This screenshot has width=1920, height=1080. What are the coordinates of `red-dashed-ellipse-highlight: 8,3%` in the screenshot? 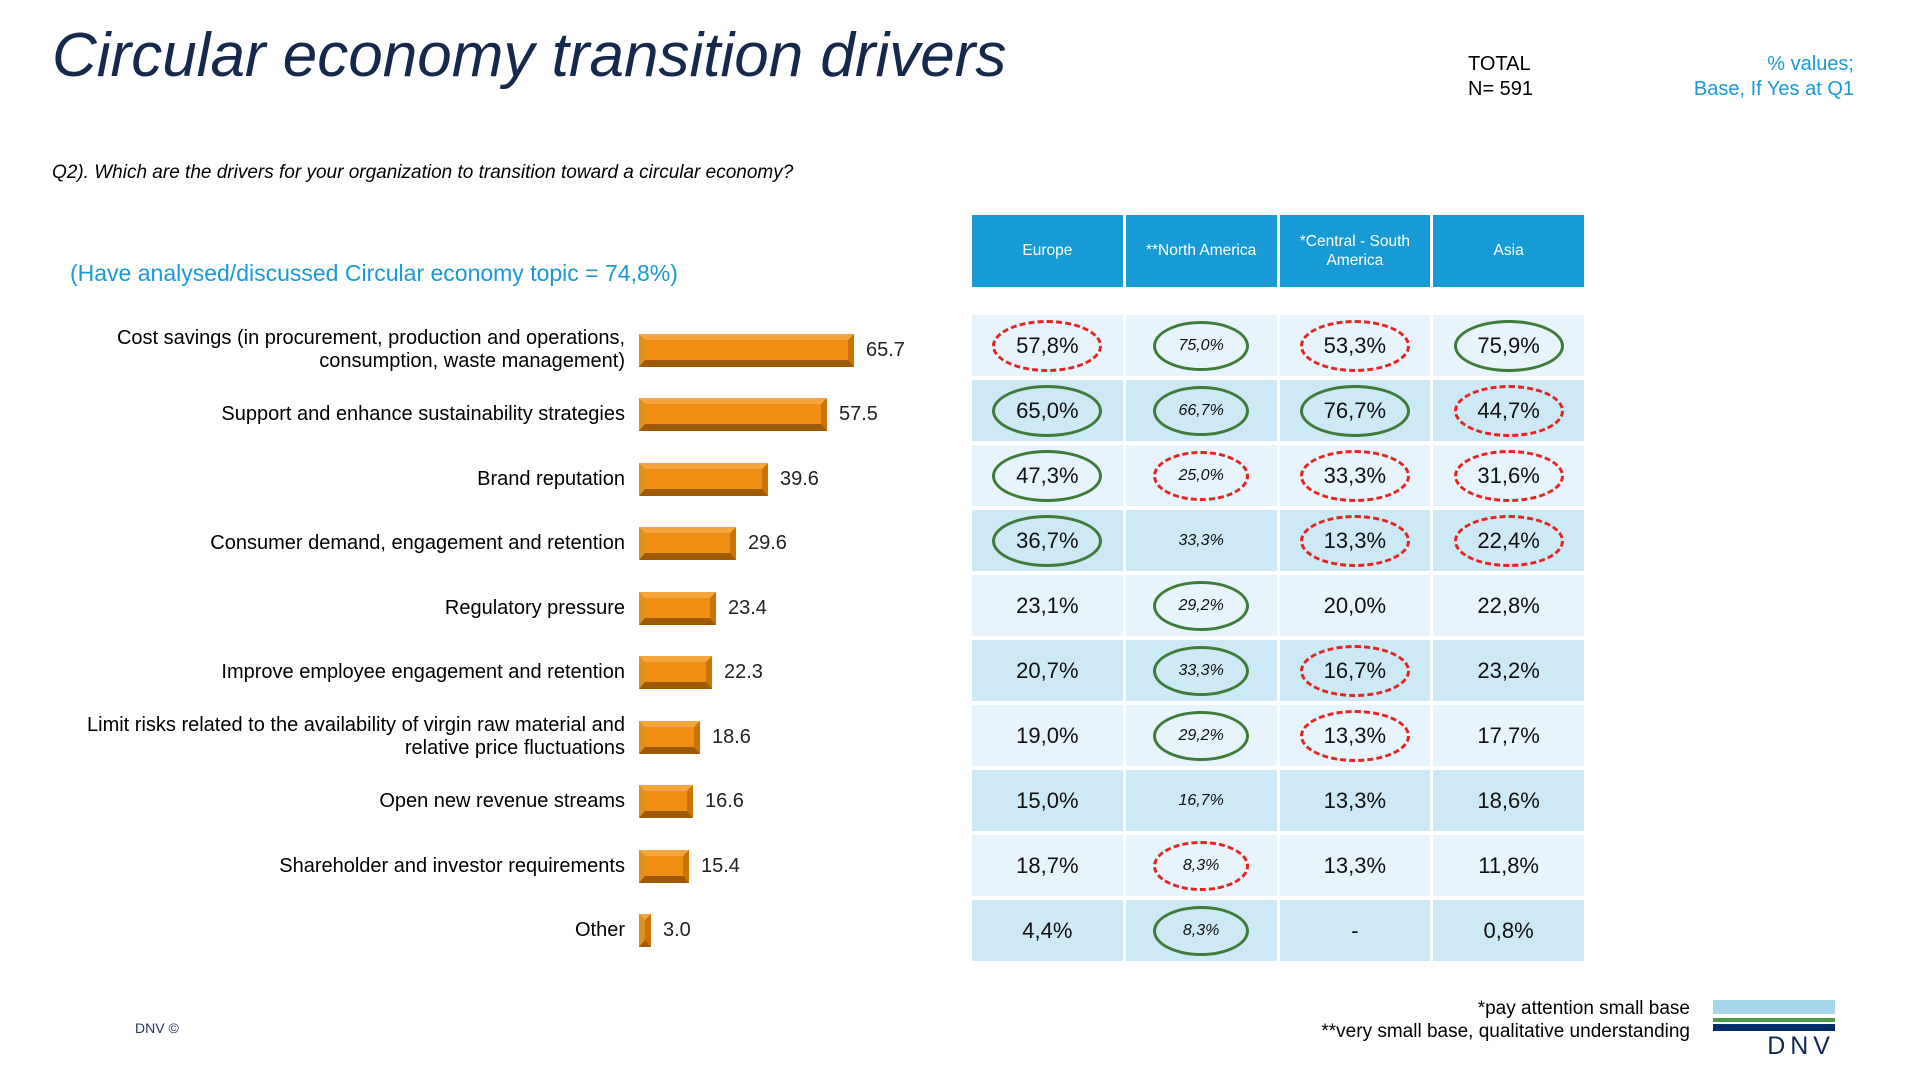 It's located at (1201, 865).